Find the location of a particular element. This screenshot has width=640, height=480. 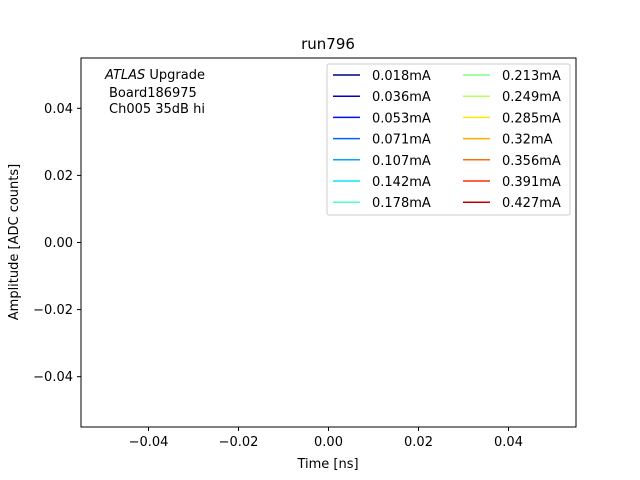

x-tick-label: 0.02 is located at coordinates (418, 442).